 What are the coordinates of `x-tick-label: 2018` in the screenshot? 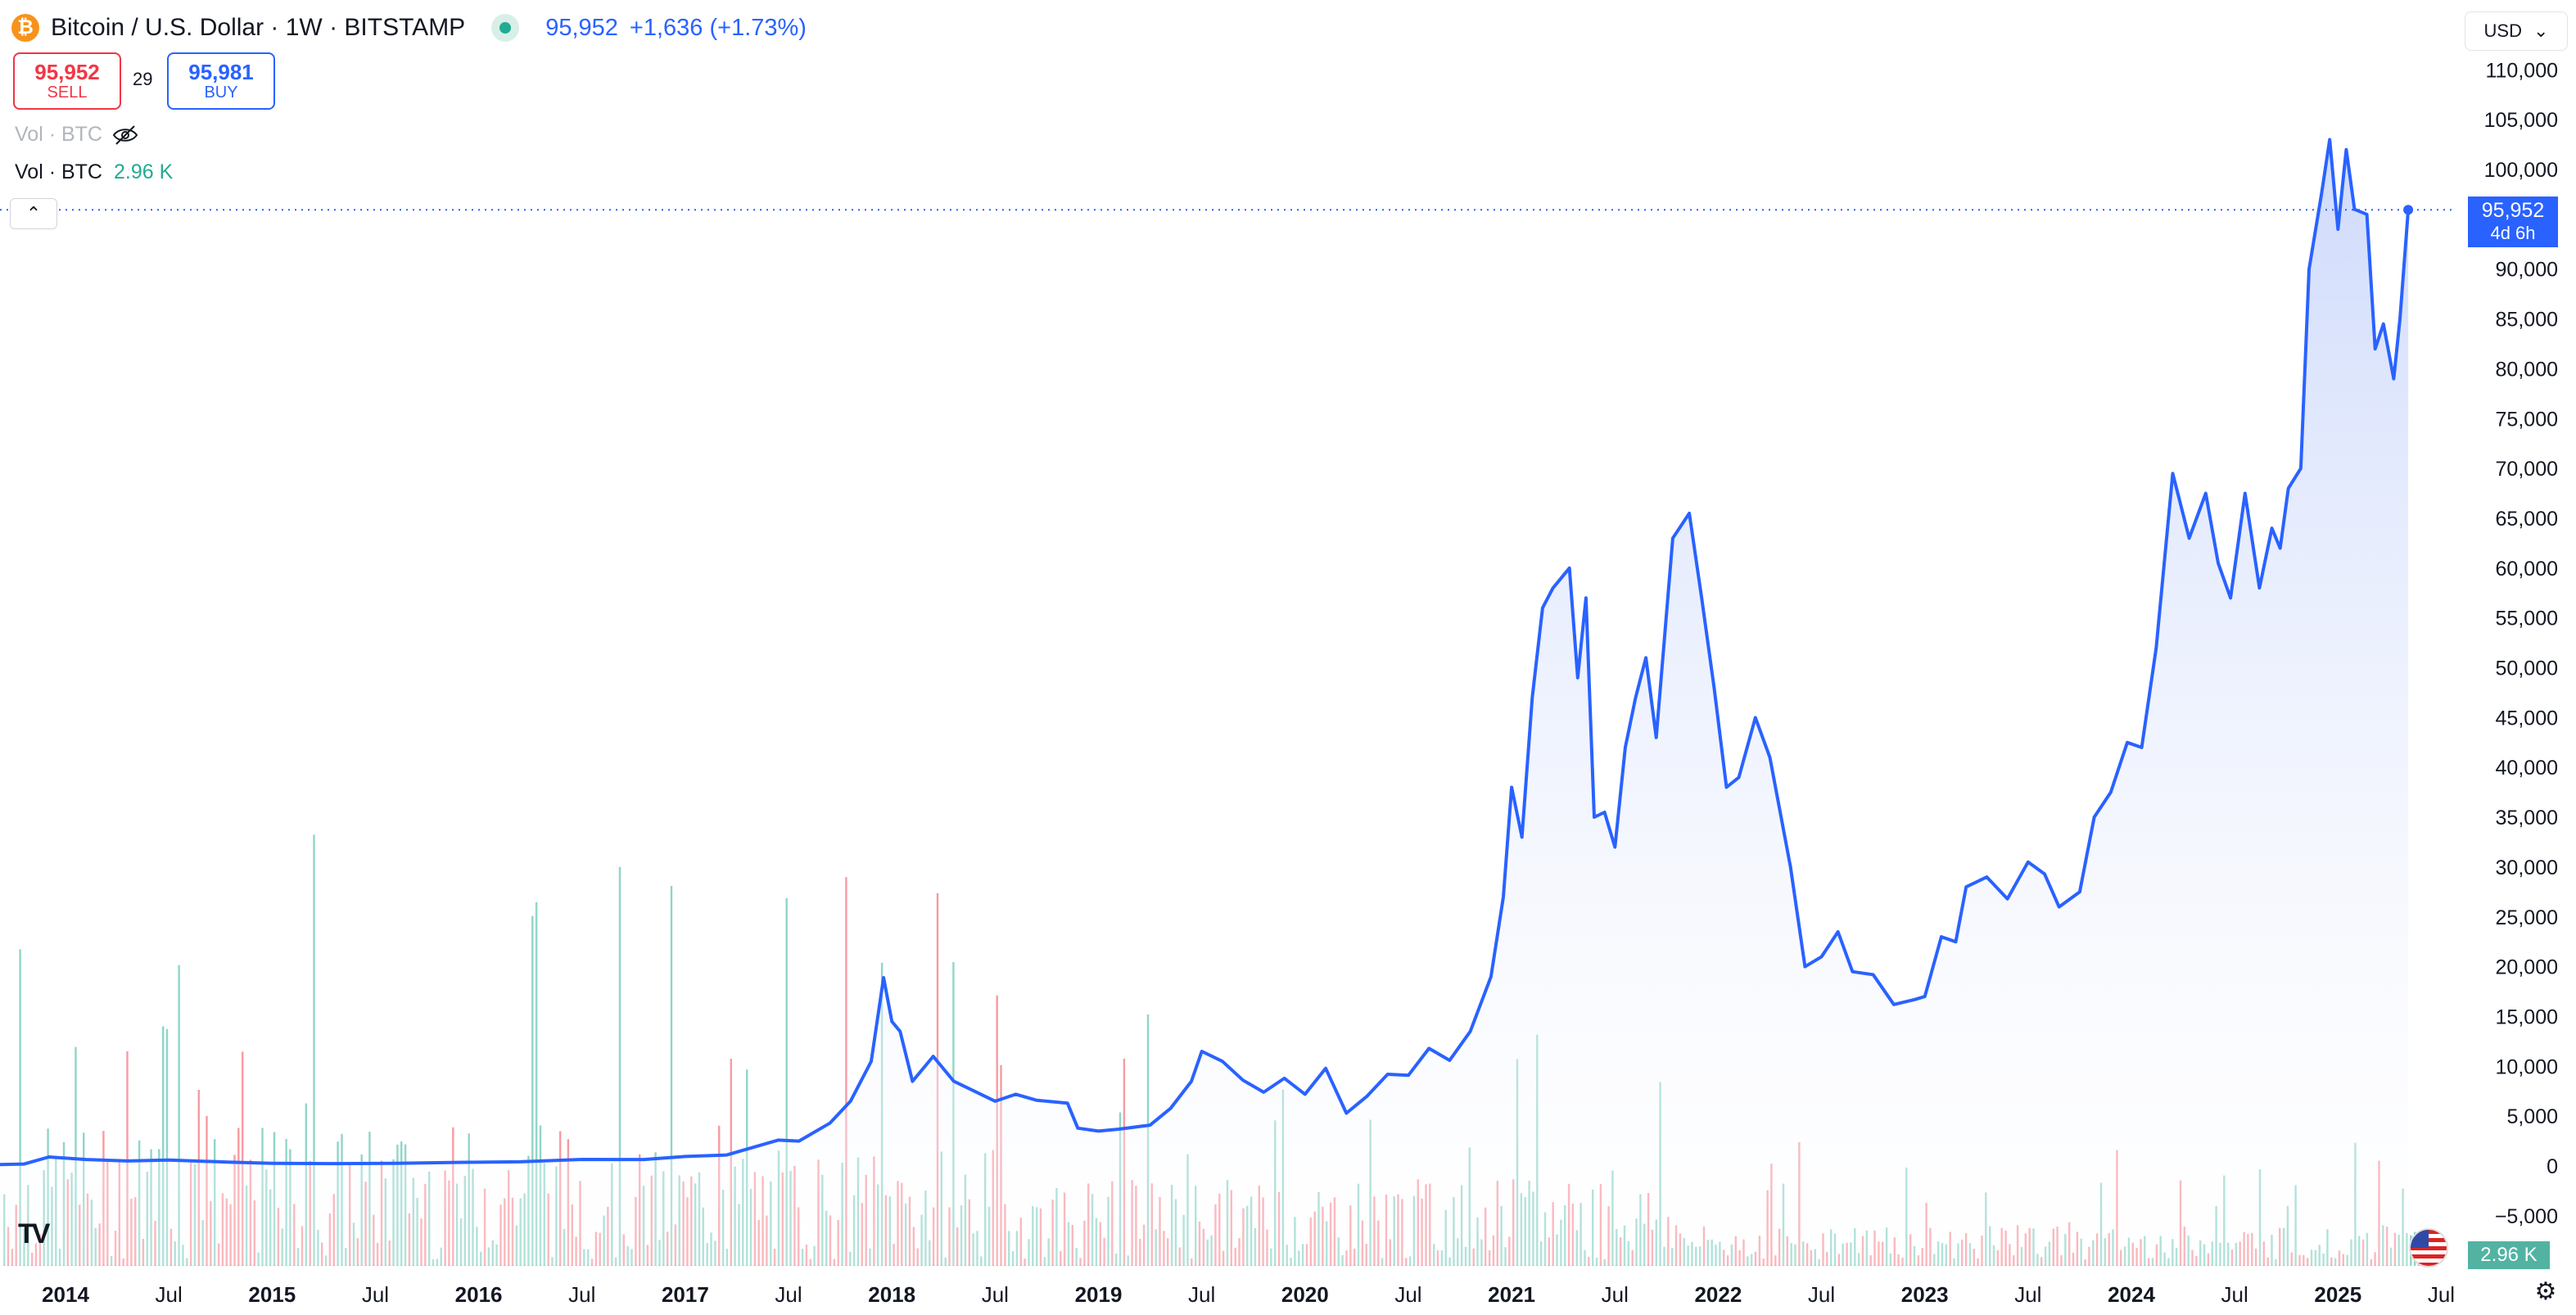 It's located at (891, 1295).